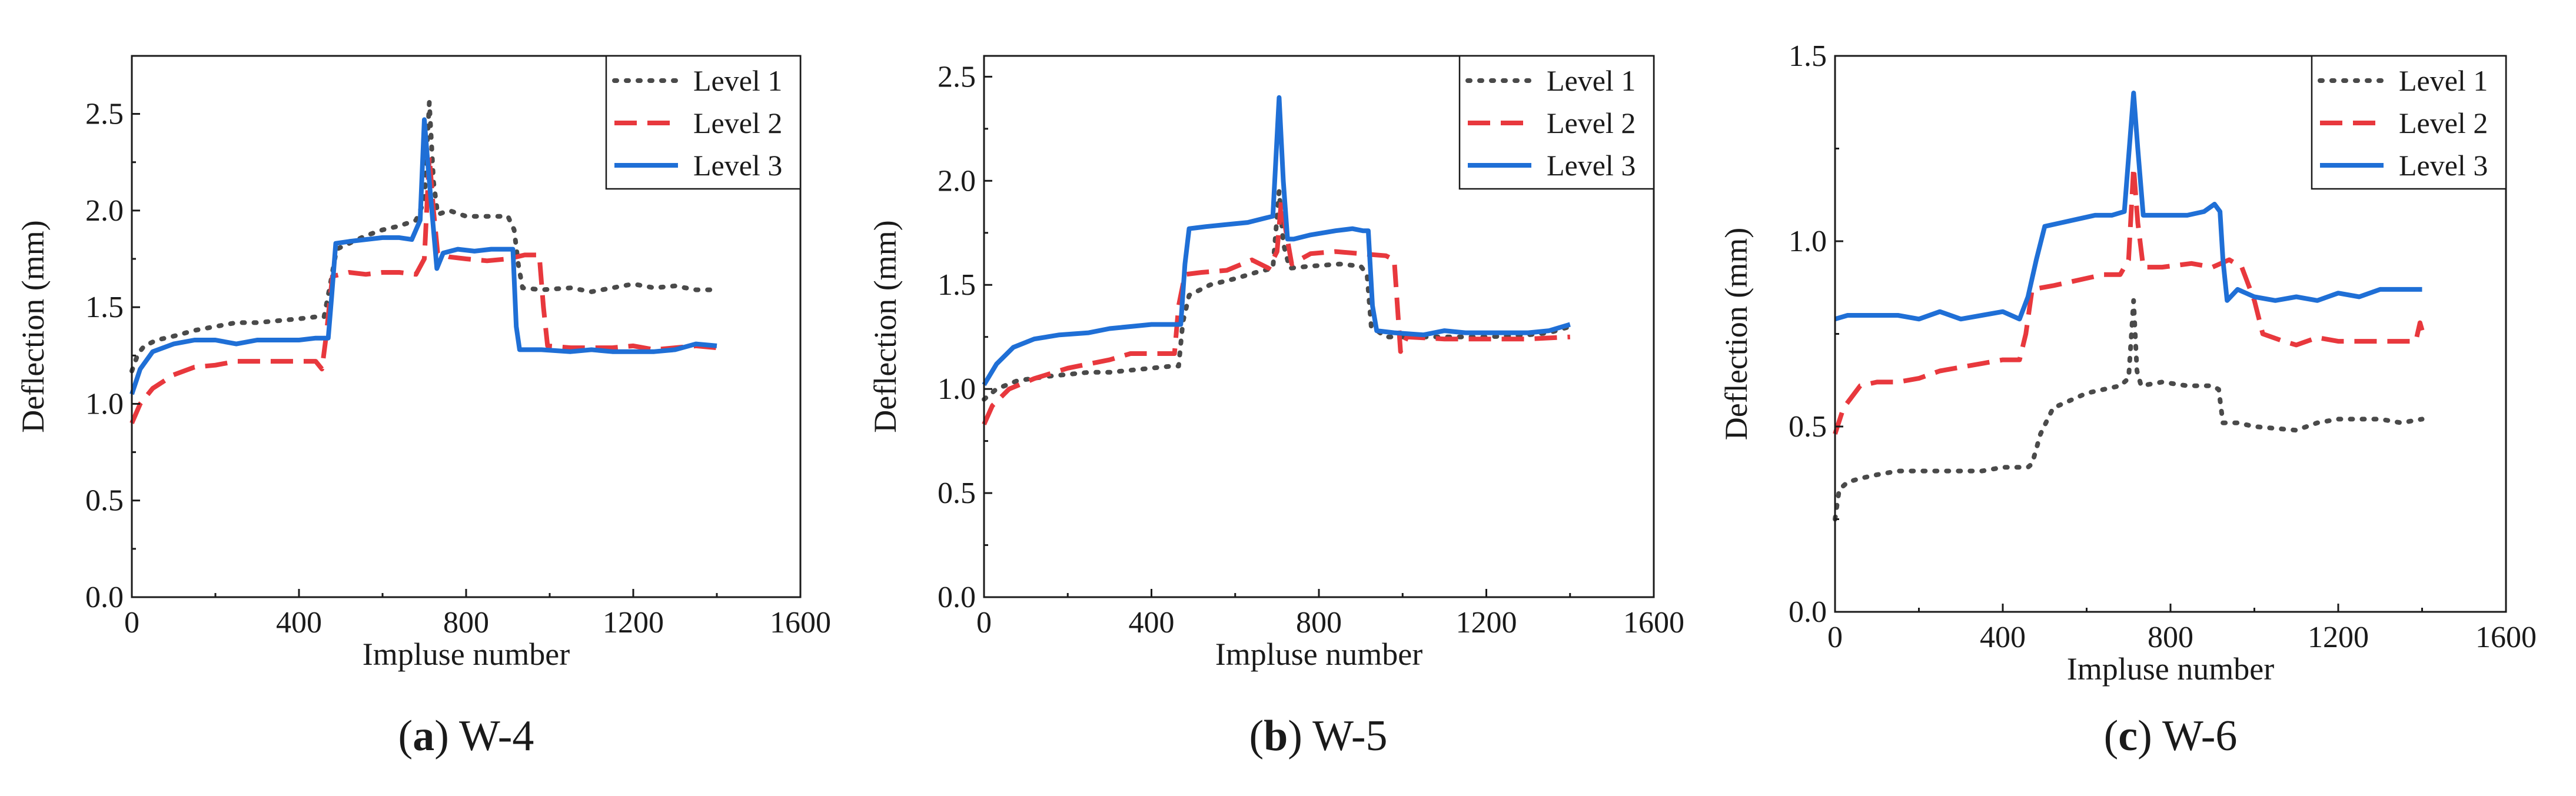  Describe the element at coordinates (2128, 736) in the screenshot. I see `caption-letter: c` at that location.